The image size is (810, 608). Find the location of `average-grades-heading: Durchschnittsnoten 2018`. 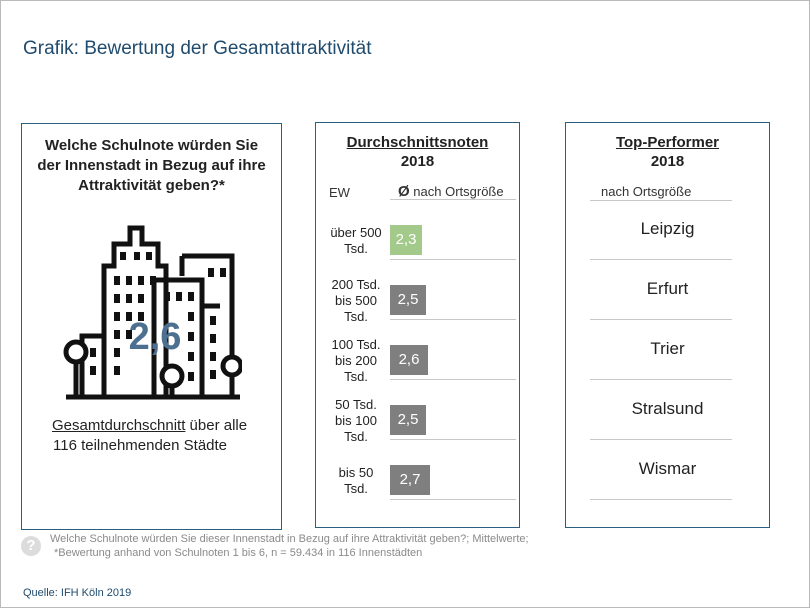

average-grades-heading: Durchschnittsnoten 2018 is located at coordinates (417, 152).